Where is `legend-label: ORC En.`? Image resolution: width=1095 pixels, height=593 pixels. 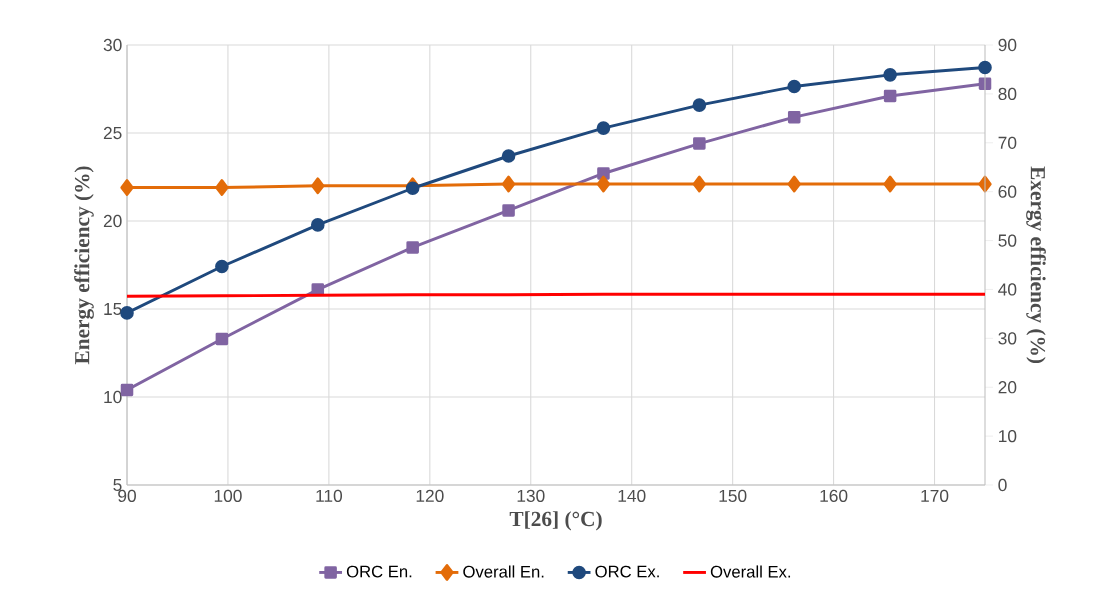
legend-label: ORC En. is located at coordinates (379, 571).